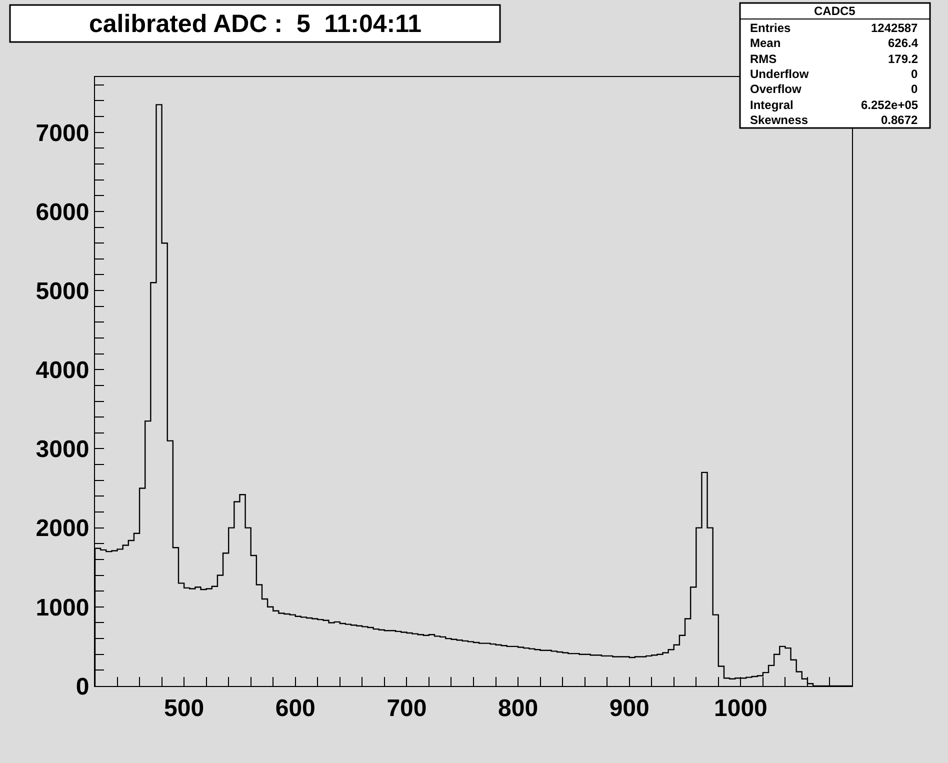  What do you see at coordinates (903, 59) in the screenshot?
I see `text: 179.2` at bounding box center [903, 59].